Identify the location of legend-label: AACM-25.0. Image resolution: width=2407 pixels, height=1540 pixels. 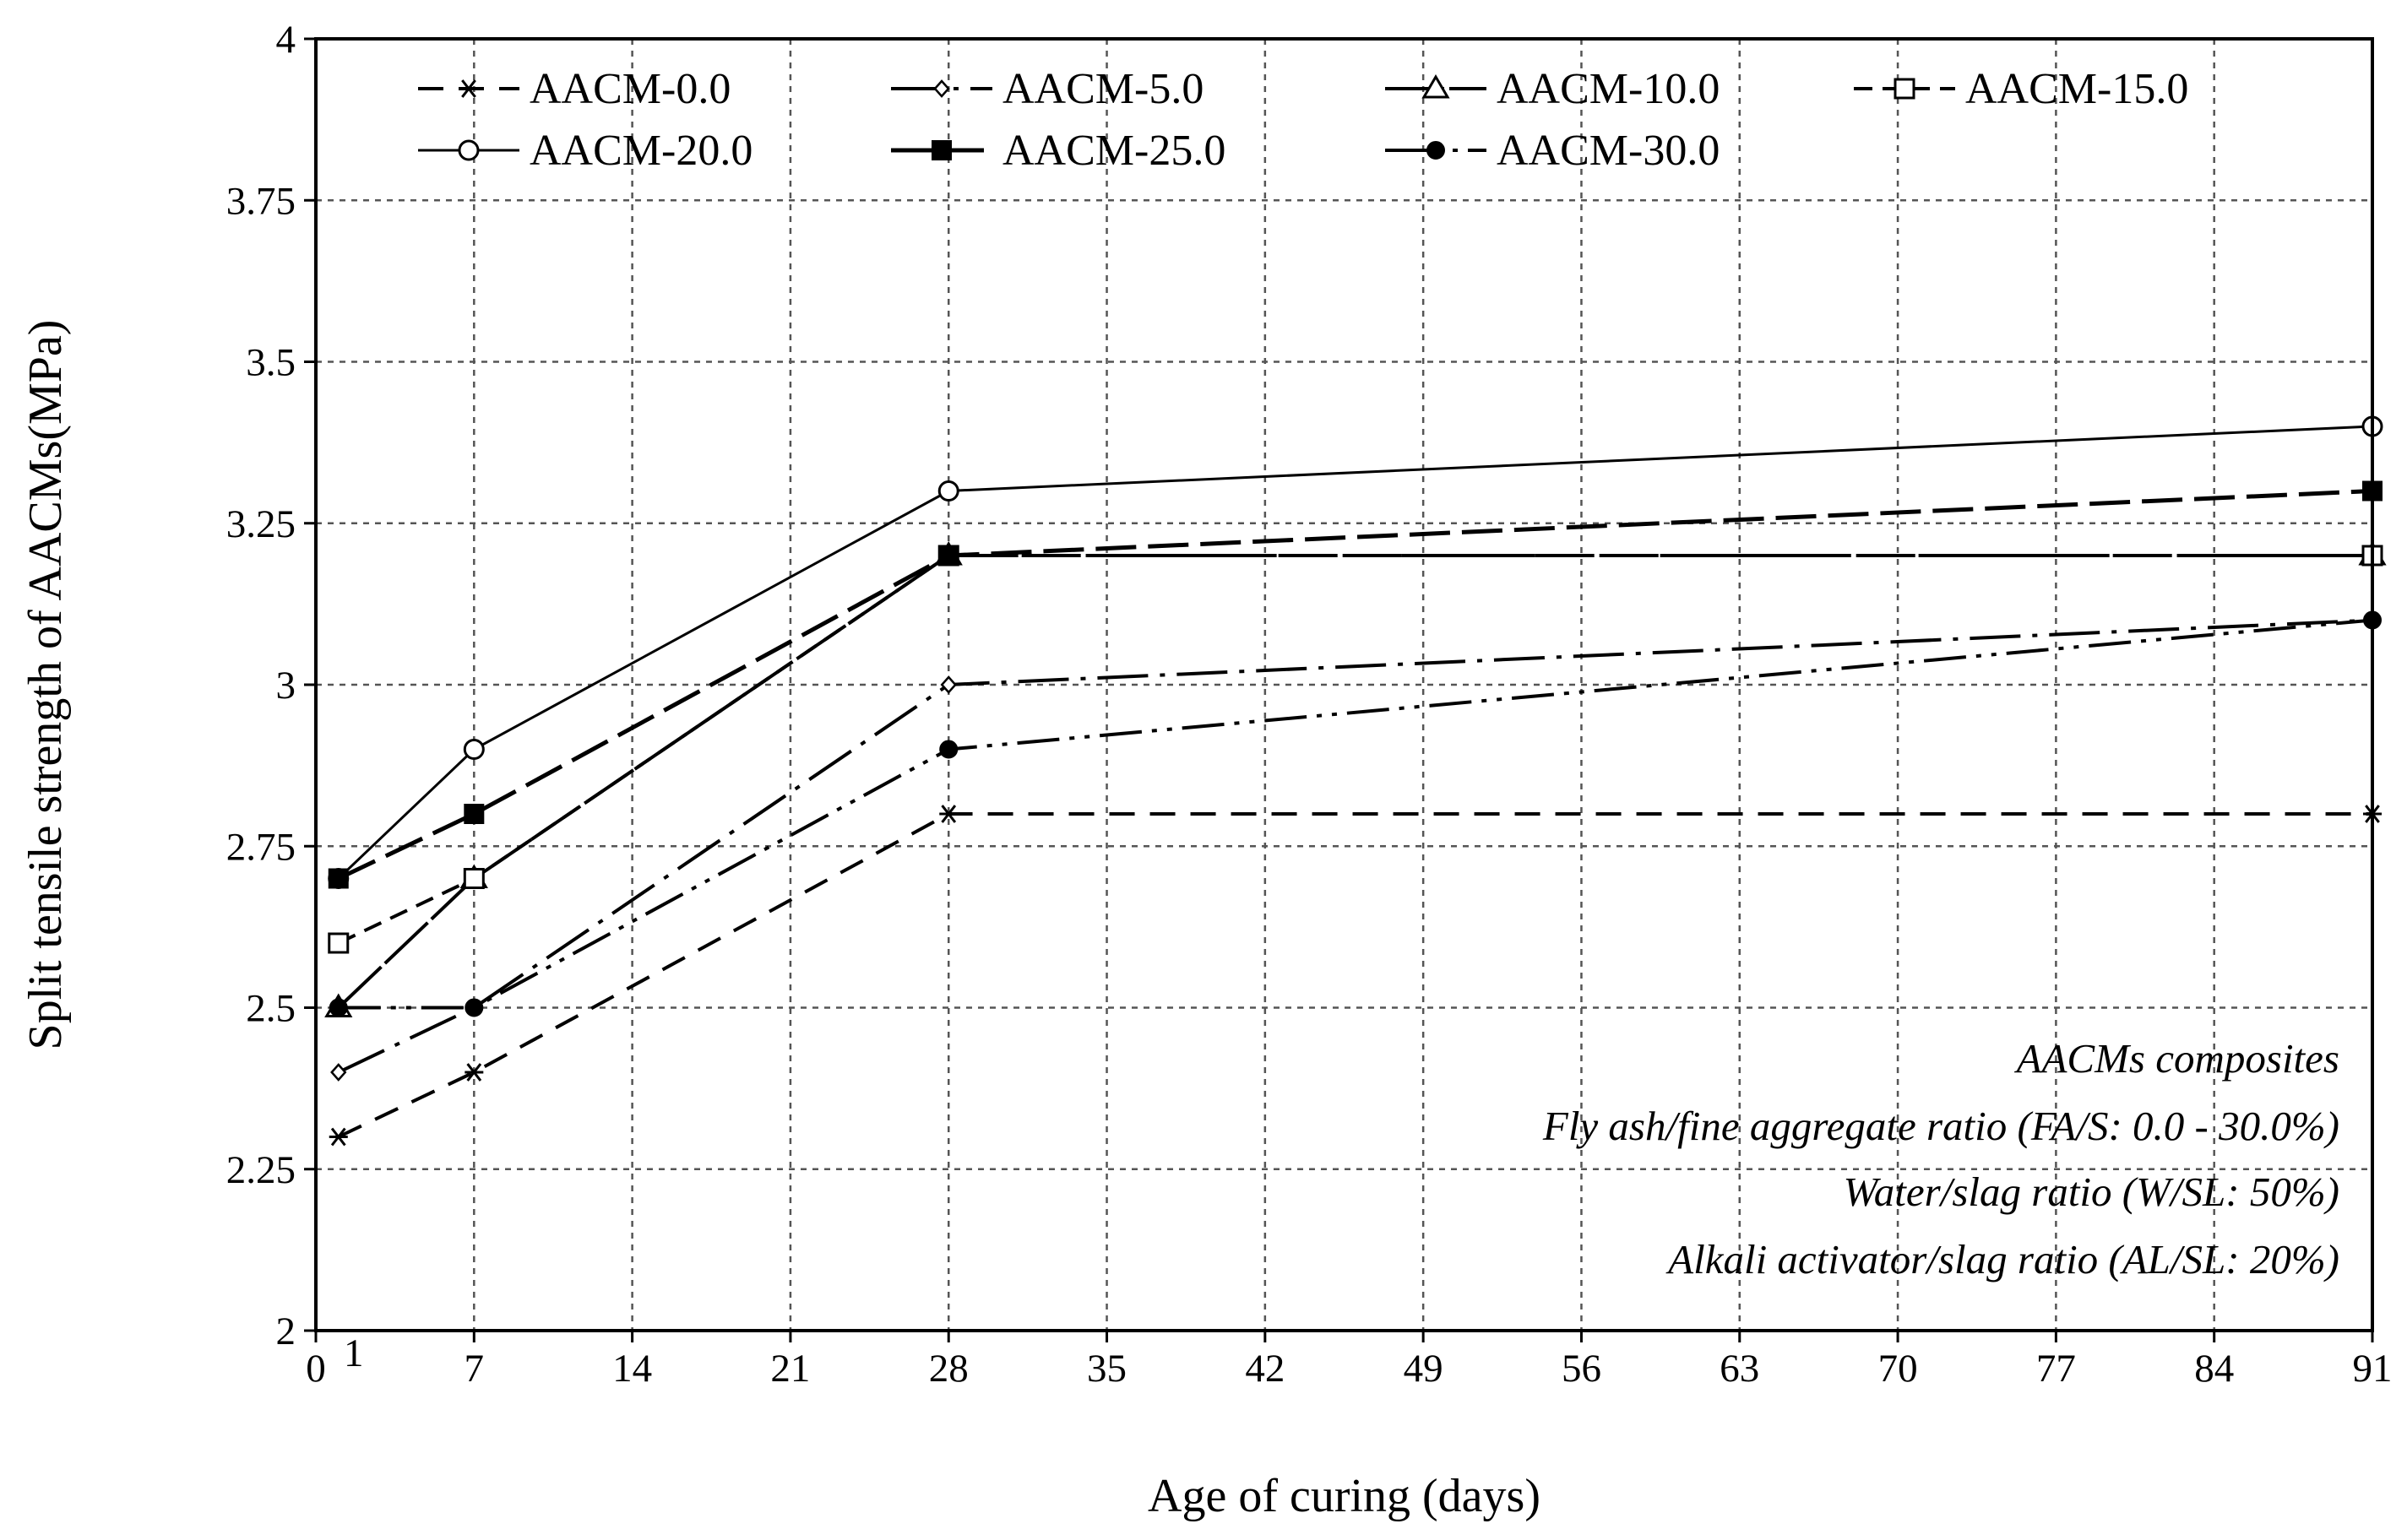
(1113, 151).